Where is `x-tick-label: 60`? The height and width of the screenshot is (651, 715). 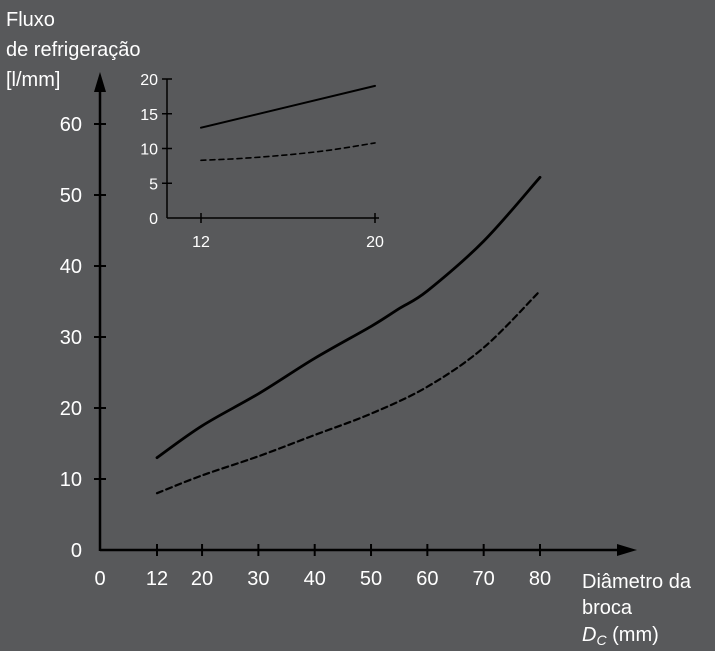 x-tick-label: 60 is located at coordinates (427, 579).